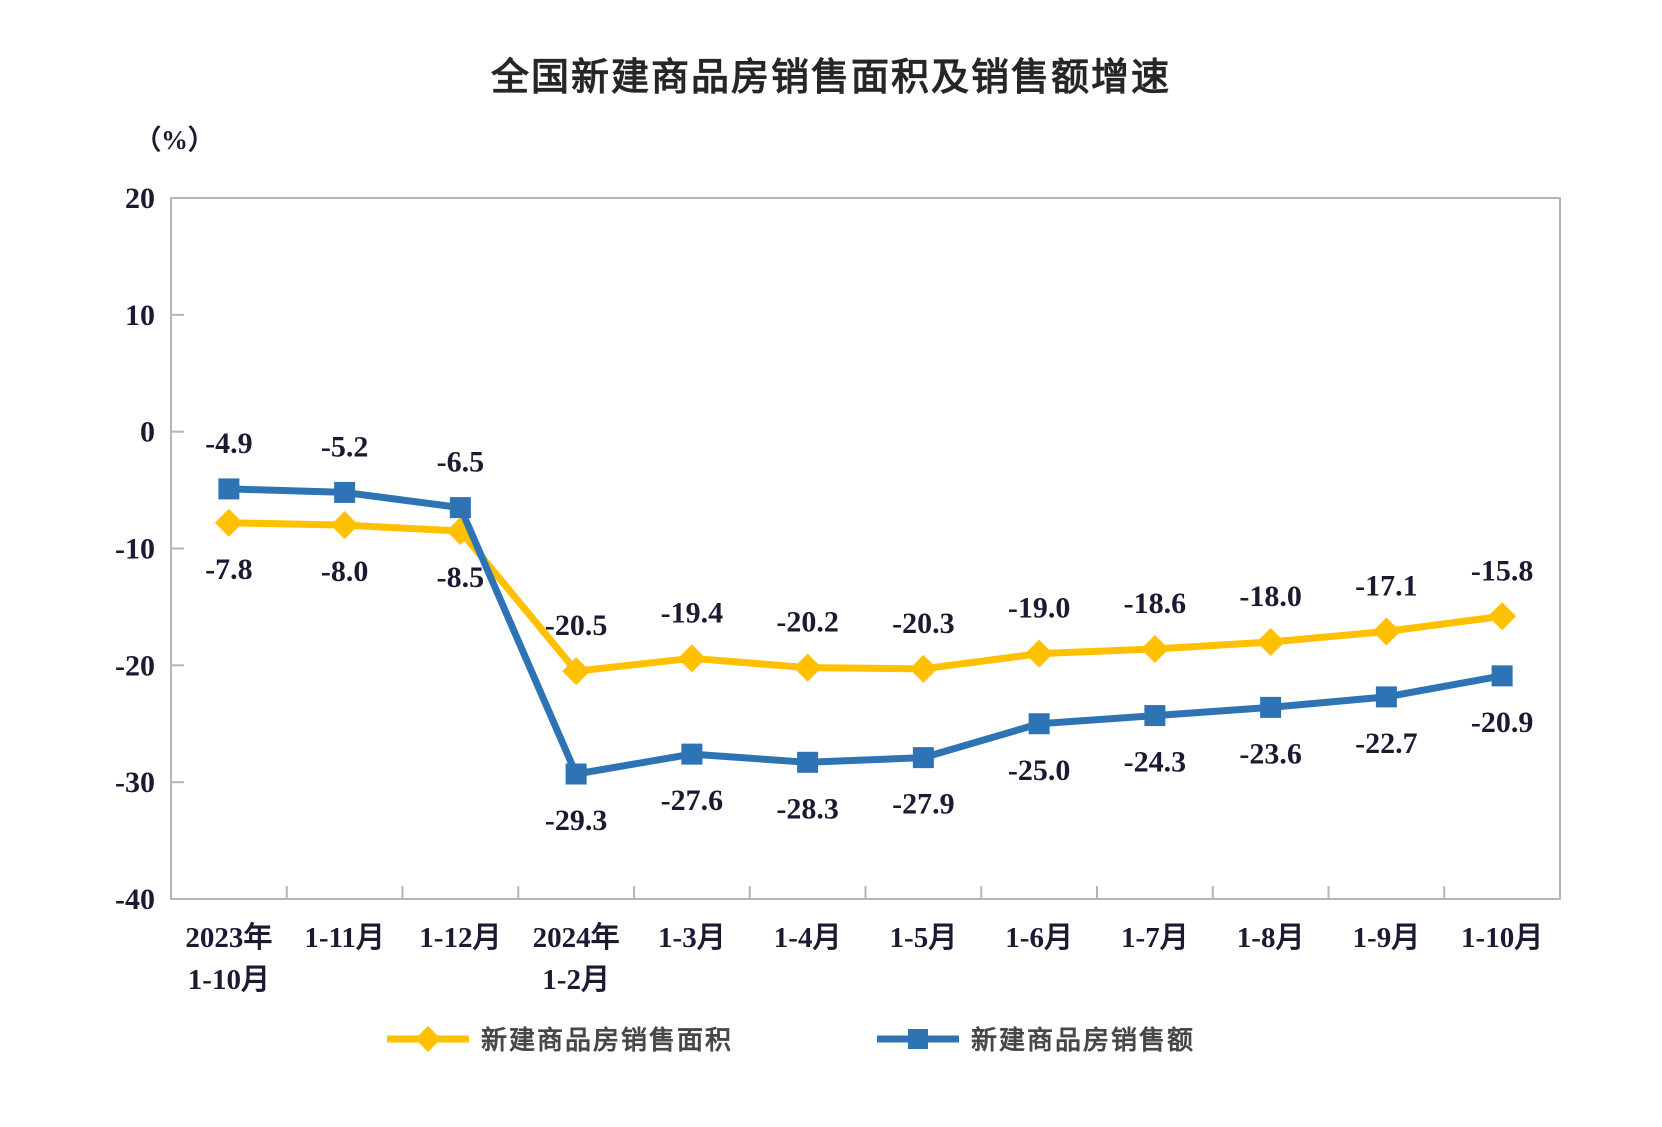  I want to click on sales-area-data-label: -18.6, so click(1155, 603).